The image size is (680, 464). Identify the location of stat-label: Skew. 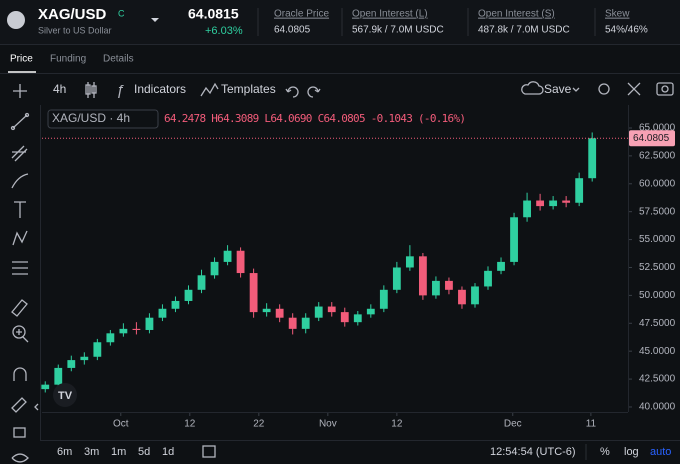
(617, 14).